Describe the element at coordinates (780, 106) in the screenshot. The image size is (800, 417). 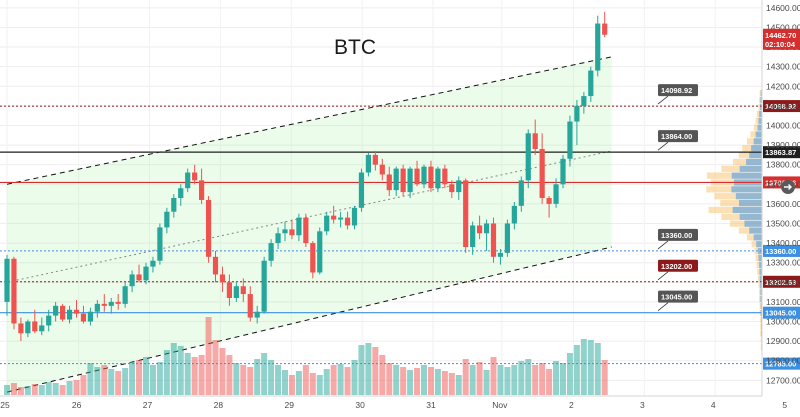
I see `price-tag-label: 14098.92` at that location.